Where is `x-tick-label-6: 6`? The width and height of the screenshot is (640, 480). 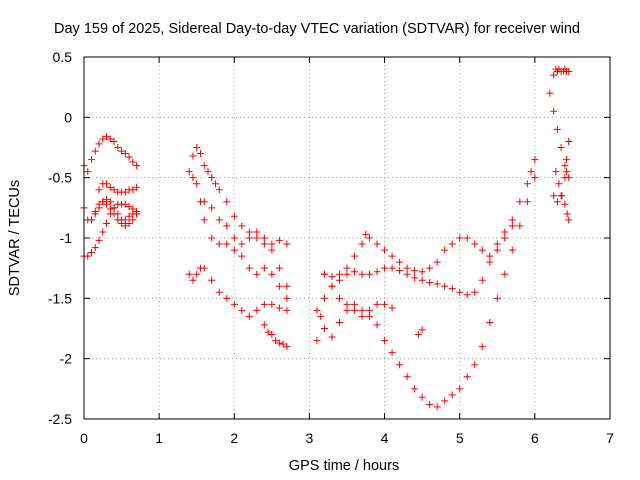
x-tick-label-6: 6 is located at coordinates (535, 438).